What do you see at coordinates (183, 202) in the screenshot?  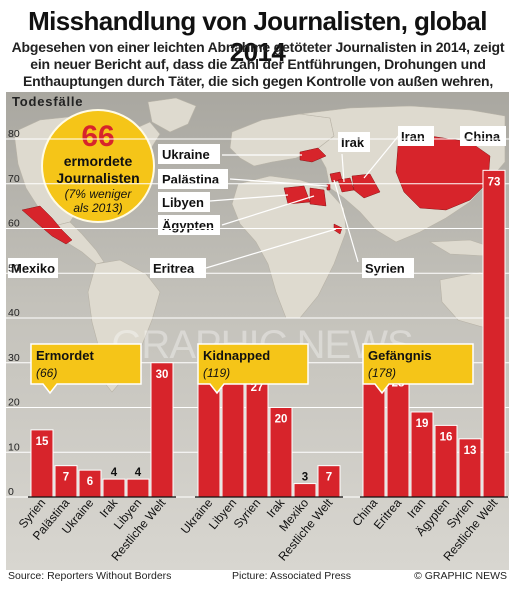 I see `label-libyen: Libyen` at bounding box center [183, 202].